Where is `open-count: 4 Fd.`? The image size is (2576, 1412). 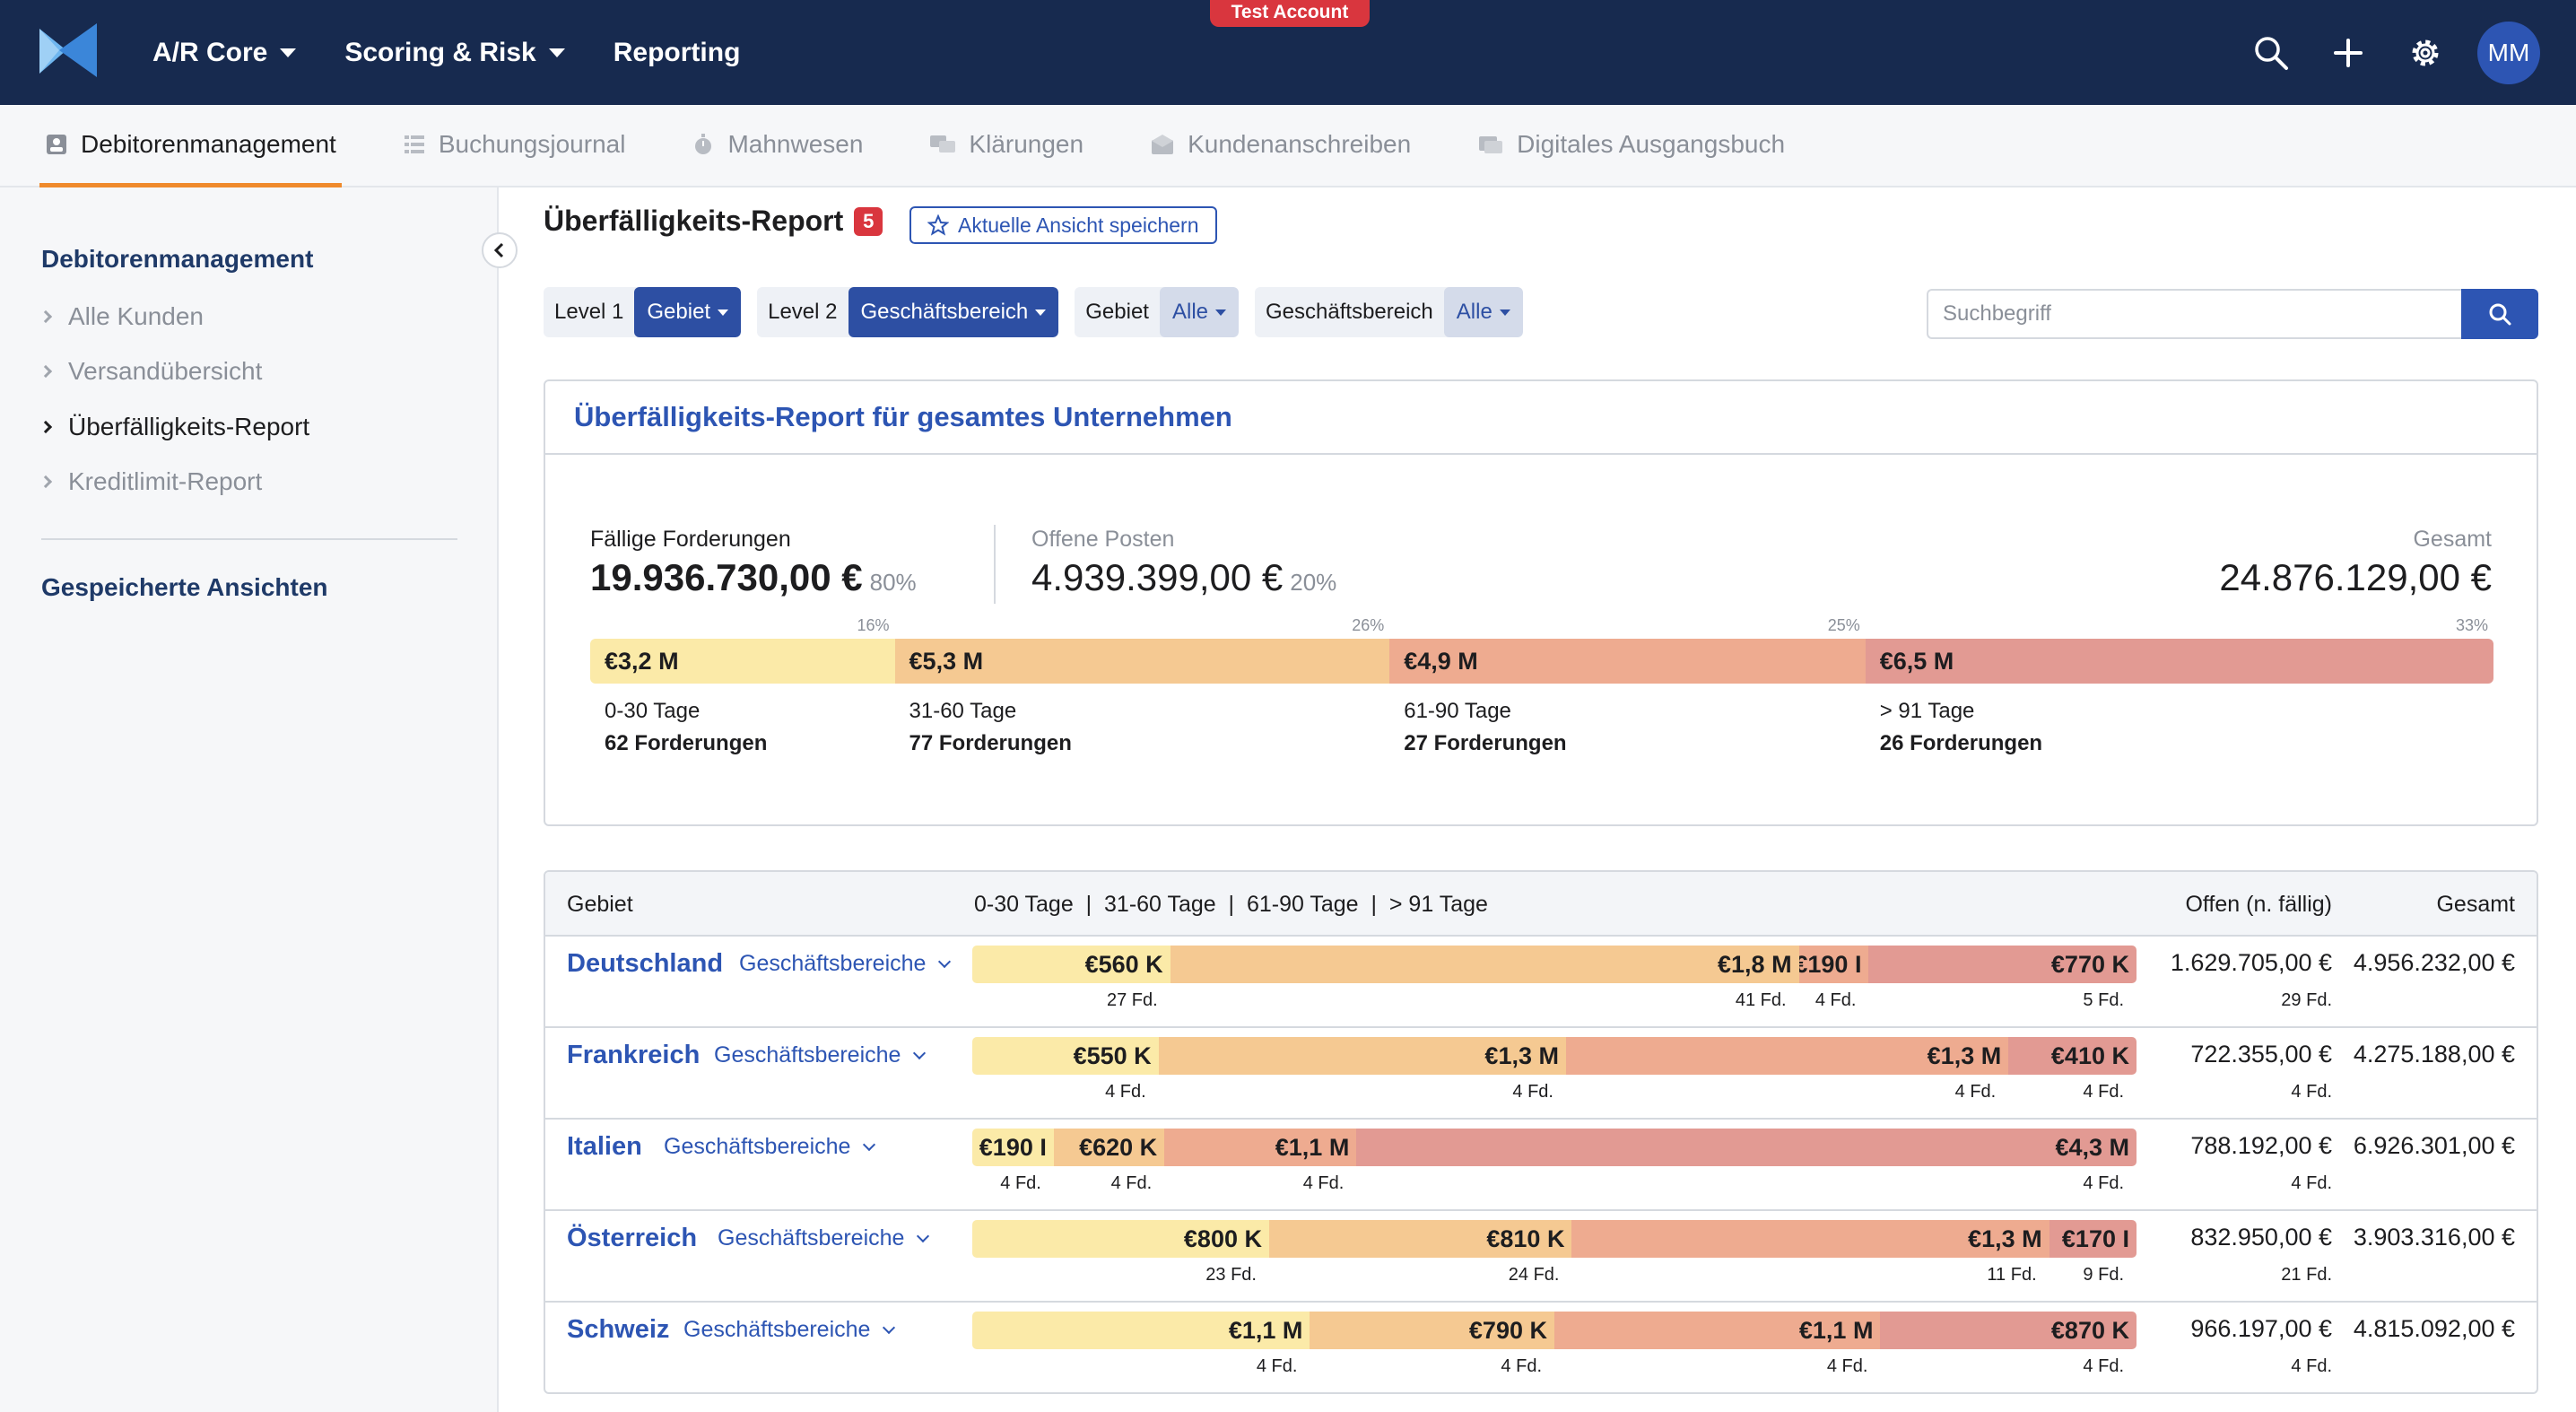
open-count: 4 Fd. is located at coordinates (2311, 1366).